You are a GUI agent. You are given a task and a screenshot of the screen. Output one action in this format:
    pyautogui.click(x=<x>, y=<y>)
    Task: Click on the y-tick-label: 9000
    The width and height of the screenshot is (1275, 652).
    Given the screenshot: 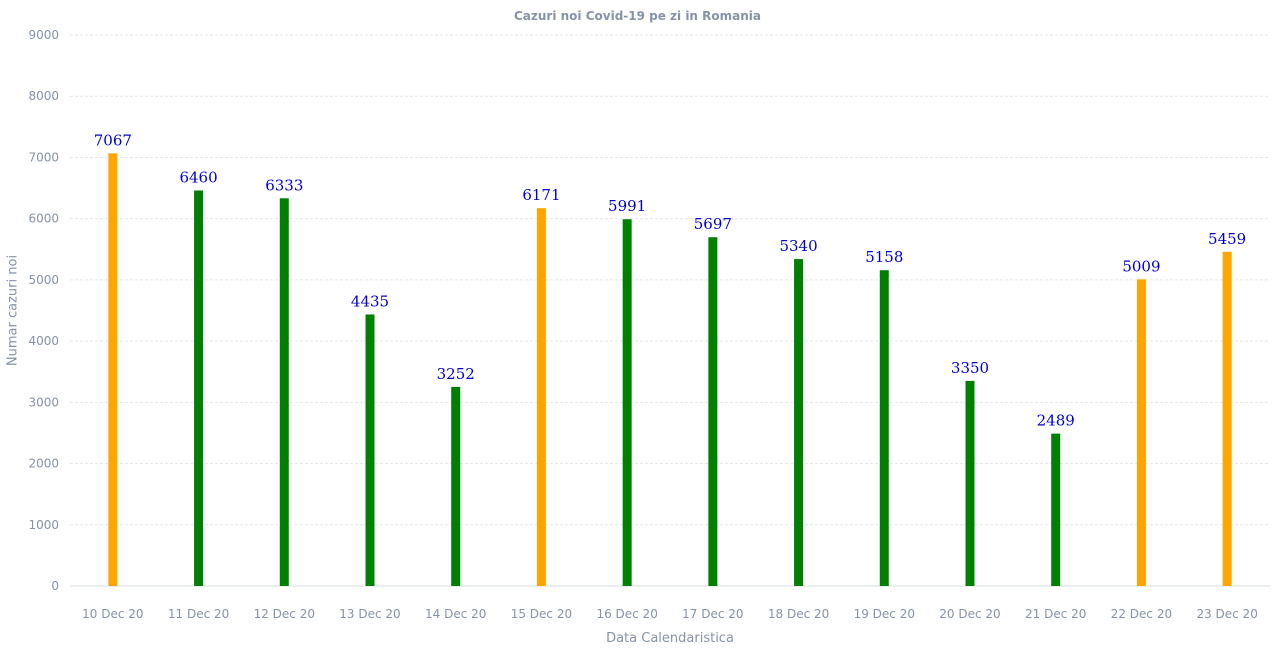 What is the action you would take?
    pyautogui.click(x=43, y=35)
    